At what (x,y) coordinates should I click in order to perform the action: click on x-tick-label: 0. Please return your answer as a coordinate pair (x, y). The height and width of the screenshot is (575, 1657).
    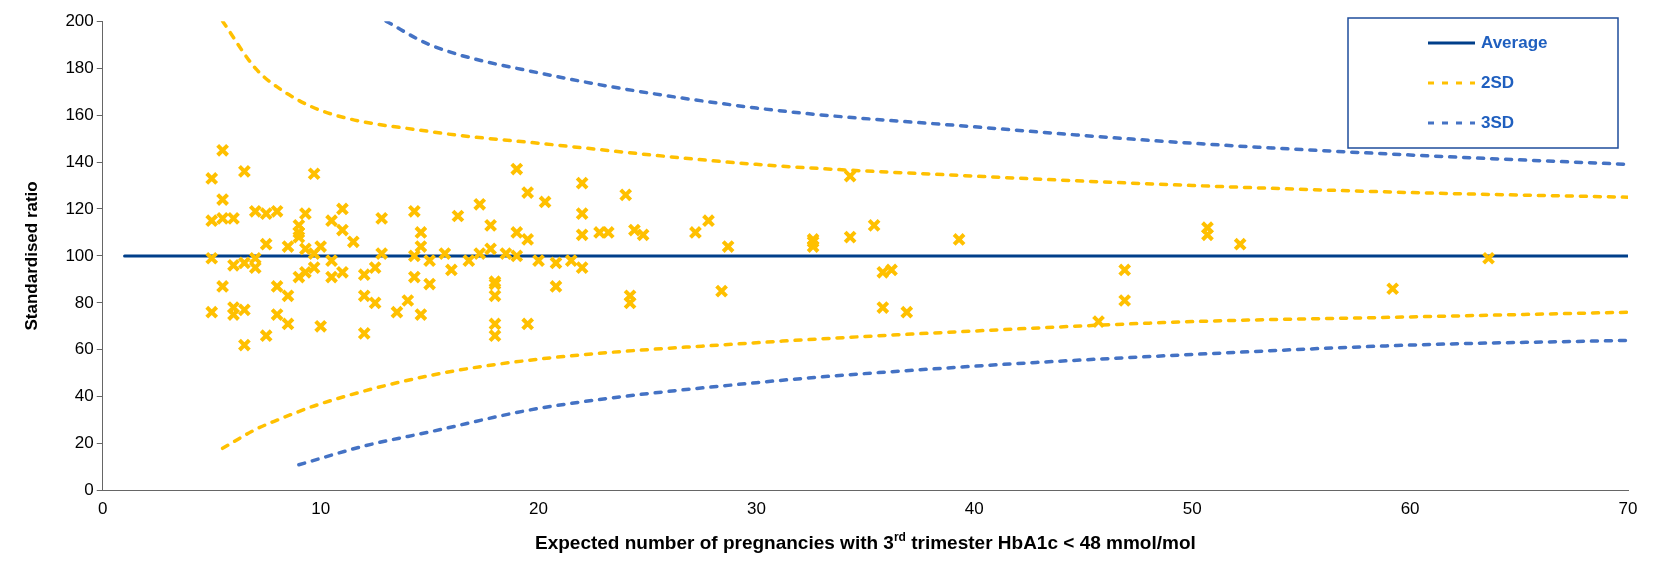
    Looking at the image, I should click on (103, 509).